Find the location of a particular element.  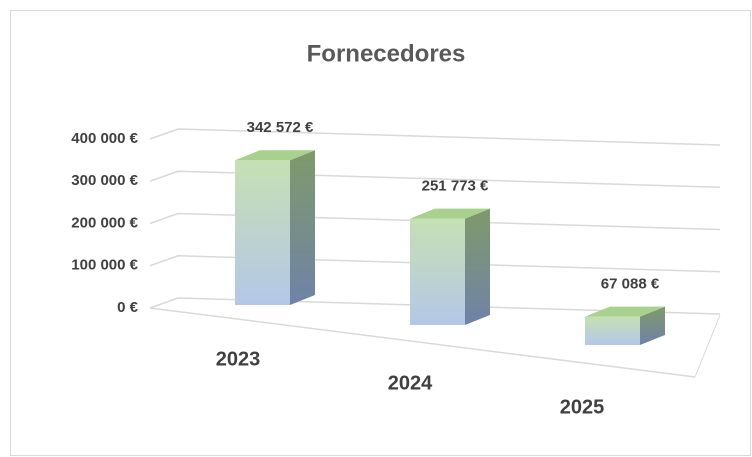

chart-title: Fornecedores is located at coordinates (386, 53).